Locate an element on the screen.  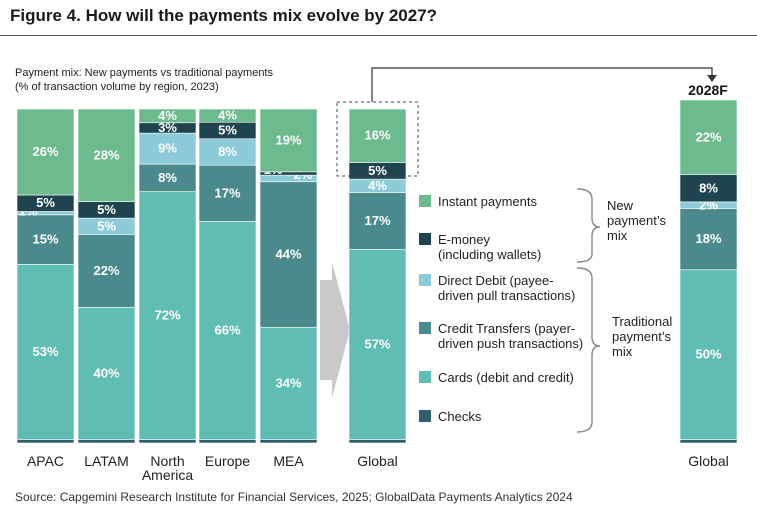
data-label-cards: 57% is located at coordinates (377, 343).